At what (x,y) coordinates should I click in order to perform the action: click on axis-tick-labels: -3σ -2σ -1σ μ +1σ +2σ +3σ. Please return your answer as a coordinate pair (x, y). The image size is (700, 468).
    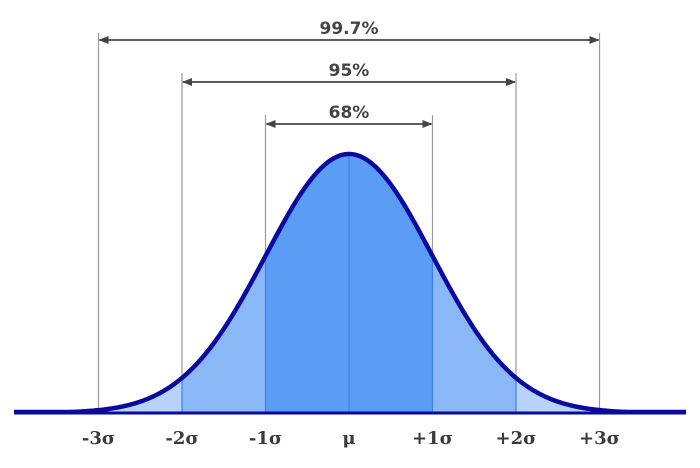
    Looking at the image, I should click on (351, 438).